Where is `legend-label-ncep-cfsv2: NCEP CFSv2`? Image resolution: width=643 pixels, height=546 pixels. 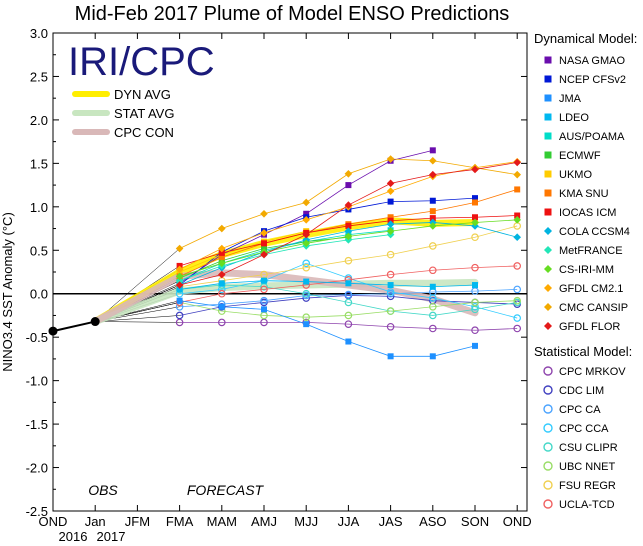 legend-label-ncep-cfsv2: NCEP CFSv2 is located at coordinates (592, 80).